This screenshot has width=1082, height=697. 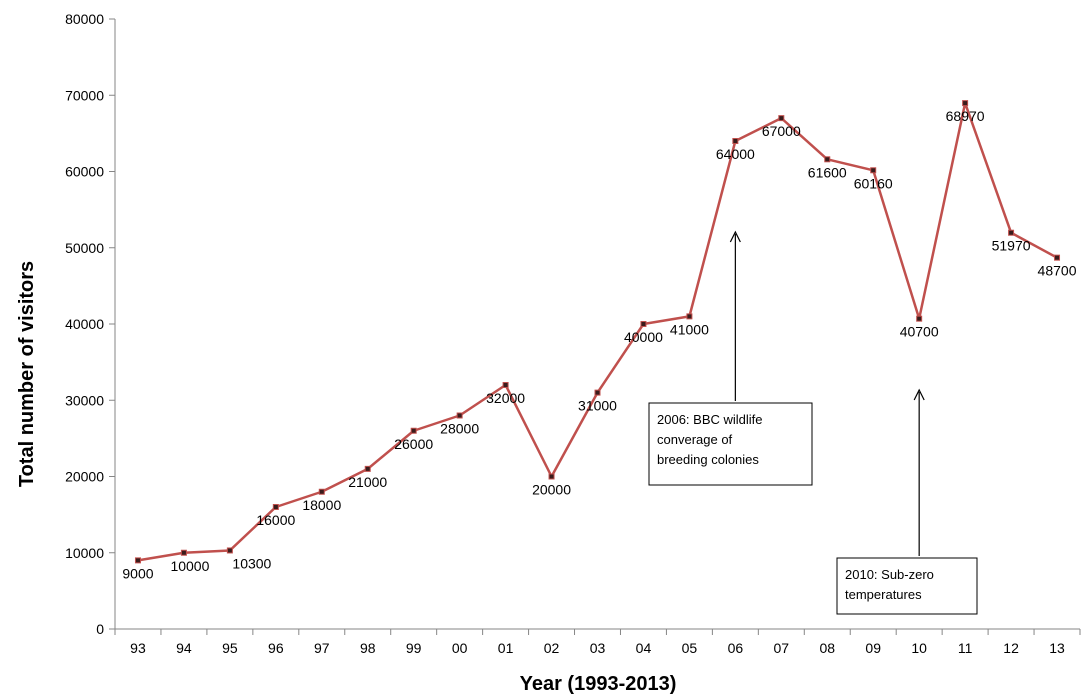 What do you see at coordinates (413, 444) in the screenshot?
I see `data-label: 26000` at bounding box center [413, 444].